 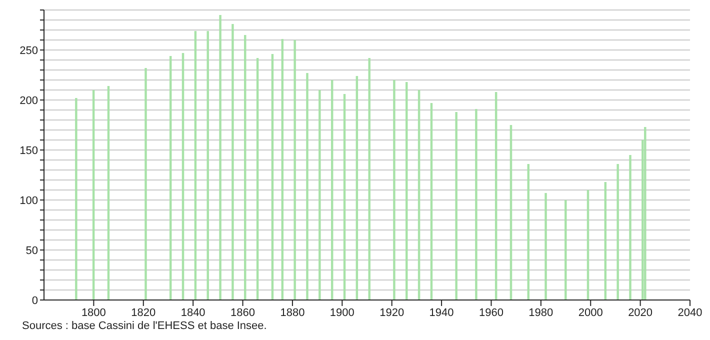 What do you see at coordinates (32, 250) in the screenshot?
I see `y-tick-label: 50` at bounding box center [32, 250].